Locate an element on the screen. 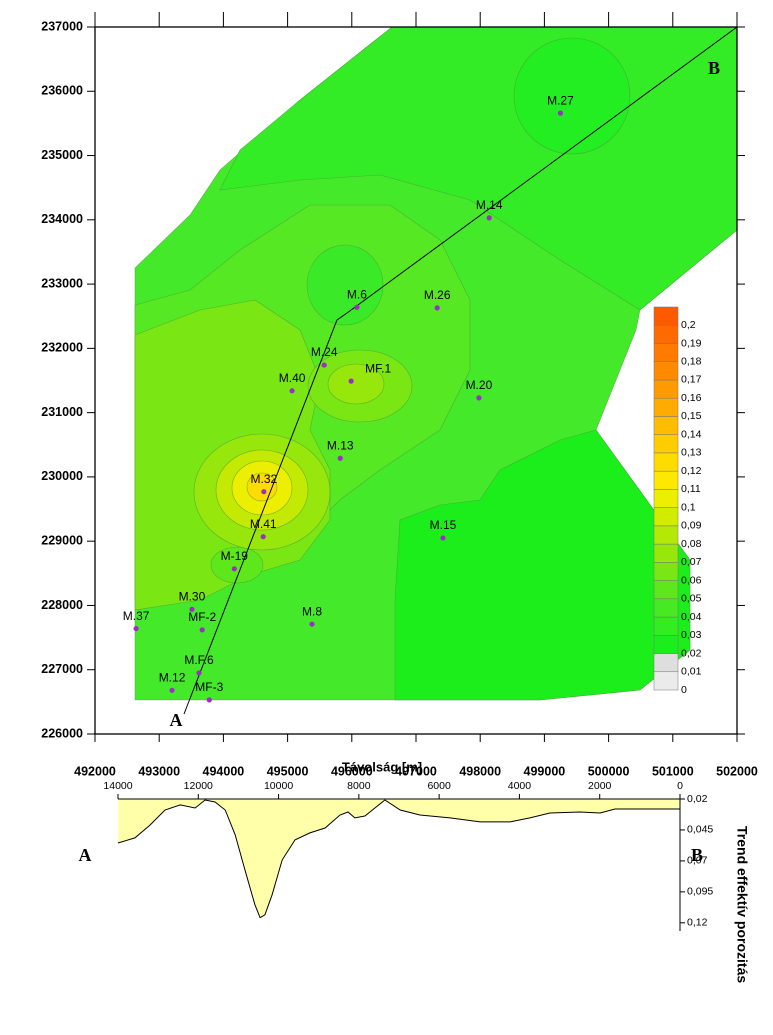 The image size is (773, 1035). x-axis-title: Távolság [m] is located at coordinates (382, 766).